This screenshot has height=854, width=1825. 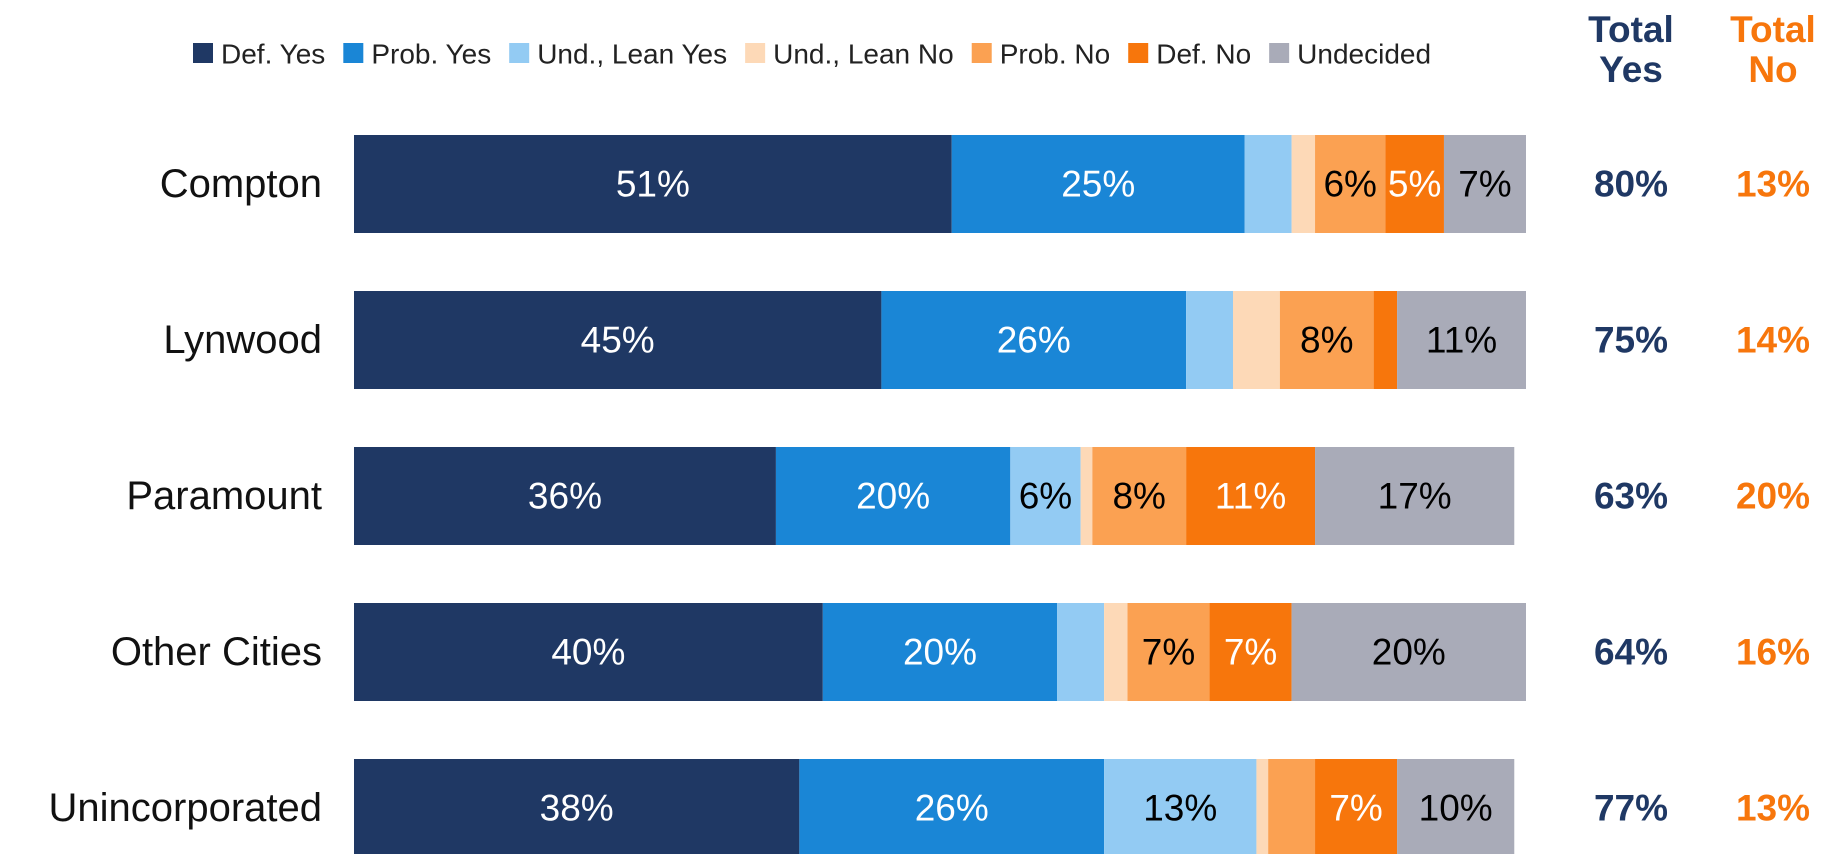 What do you see at coordinates (1631, 496) in the screenshot?
I see `total-value: 63%` at bounding box center [1631, 496].